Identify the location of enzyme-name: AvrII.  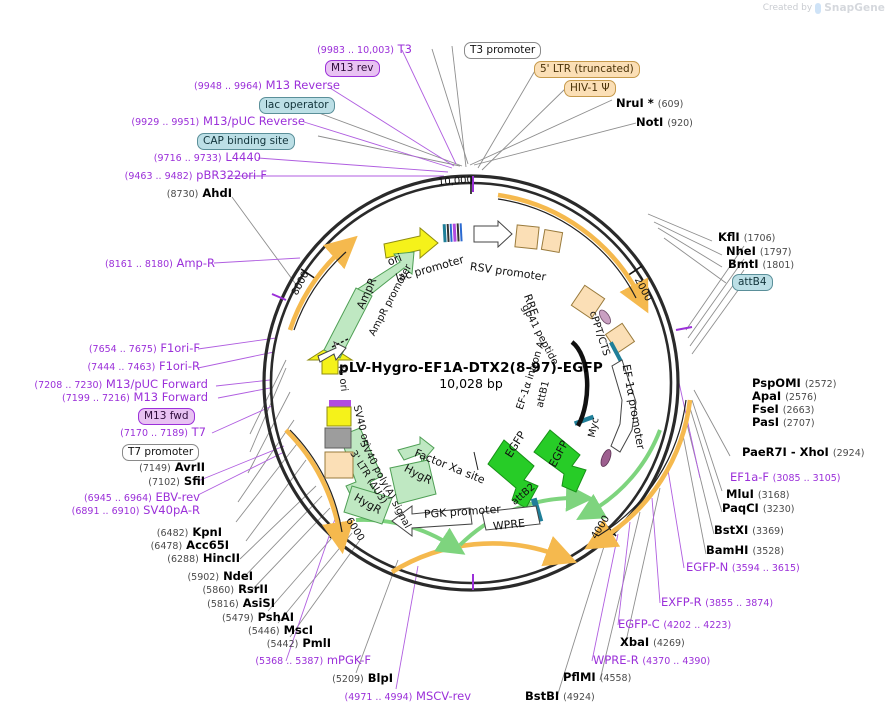
(189, 467).